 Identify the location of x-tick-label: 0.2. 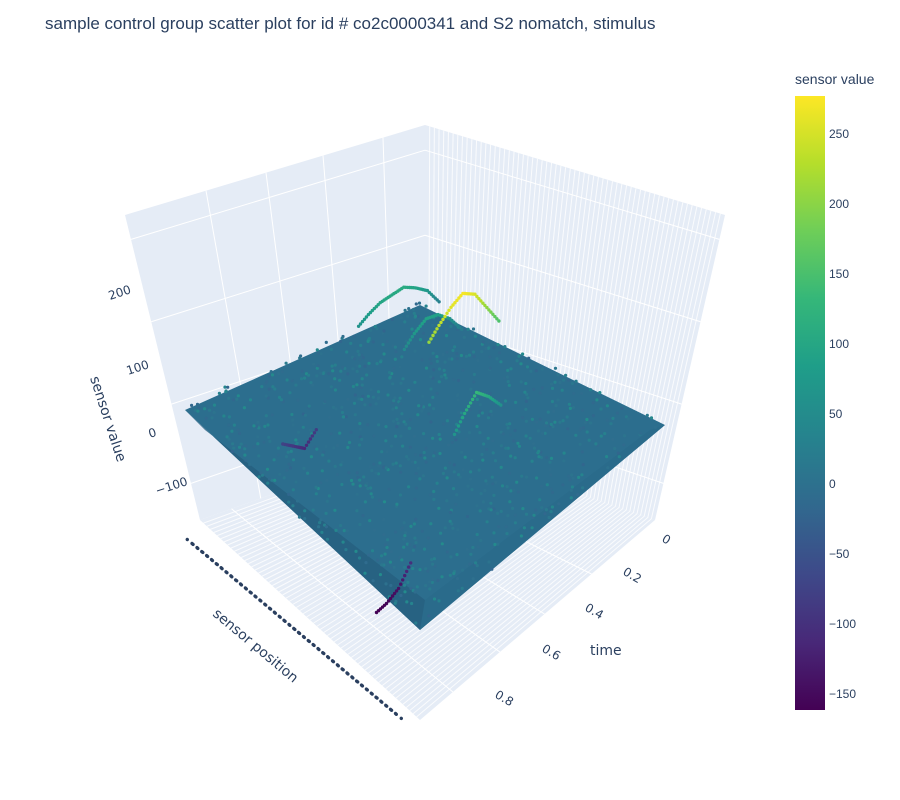
(633, 575).